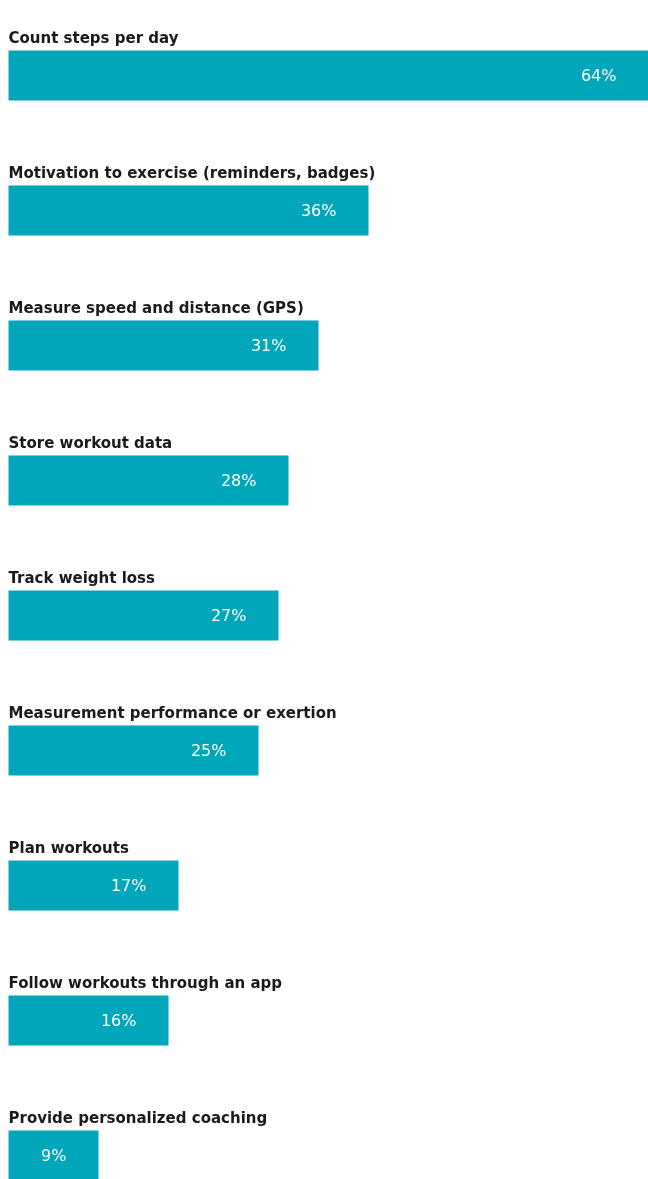 The image size is (648, 1179). I want to click on data-label: 9%, so click(54, 1155).